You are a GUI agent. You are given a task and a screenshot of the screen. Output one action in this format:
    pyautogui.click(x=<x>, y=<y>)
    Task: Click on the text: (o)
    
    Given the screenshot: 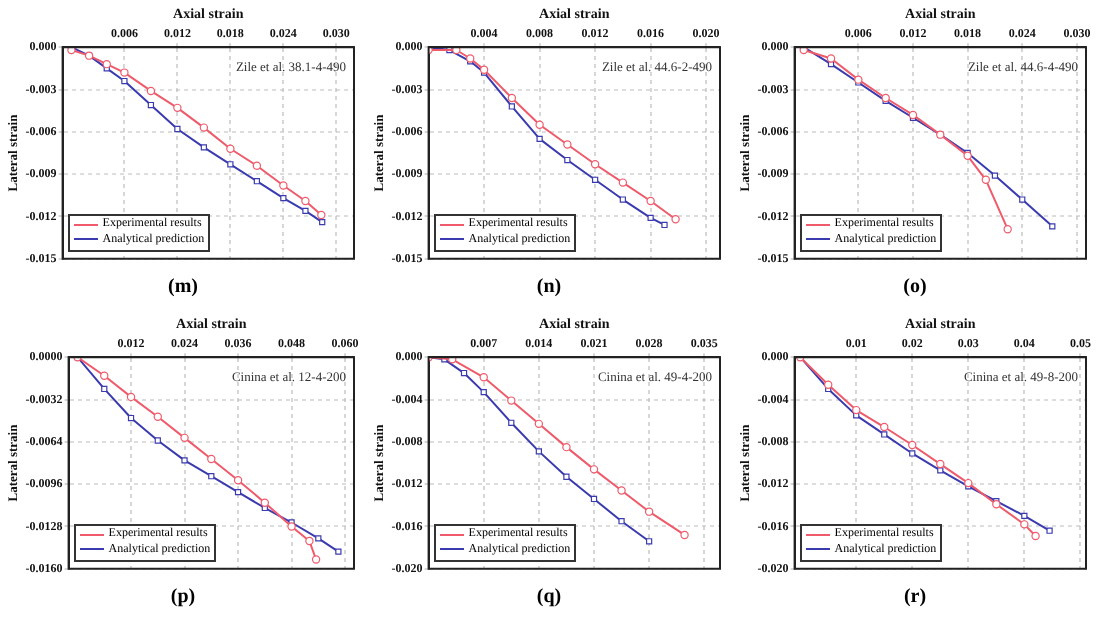 What is the action you would take?
    pyautogui.click(x=915, y=287)
    